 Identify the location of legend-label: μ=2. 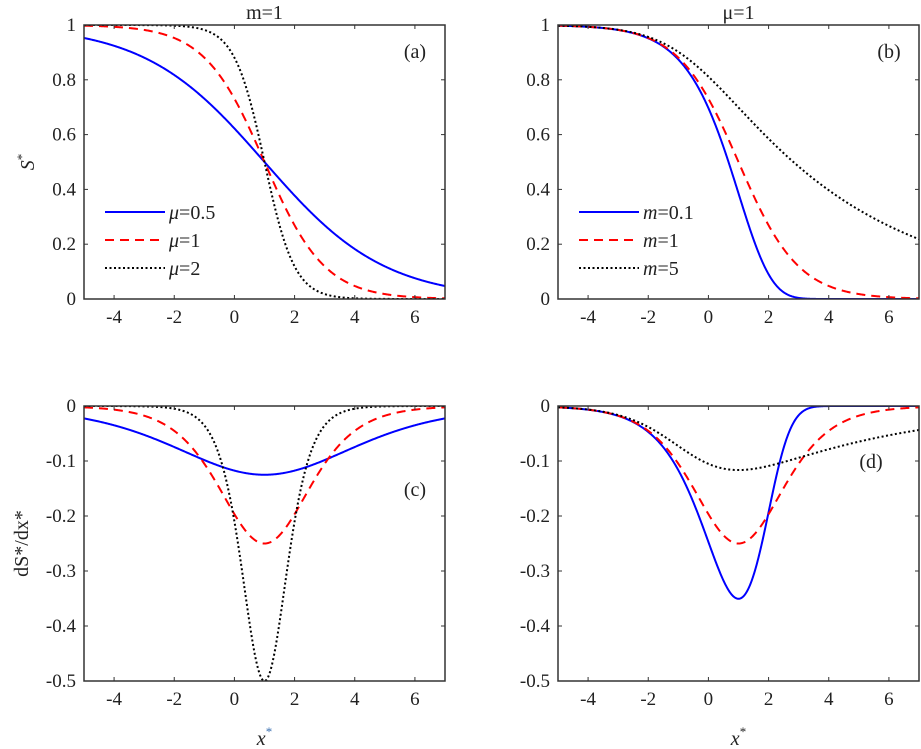
(184, 269).